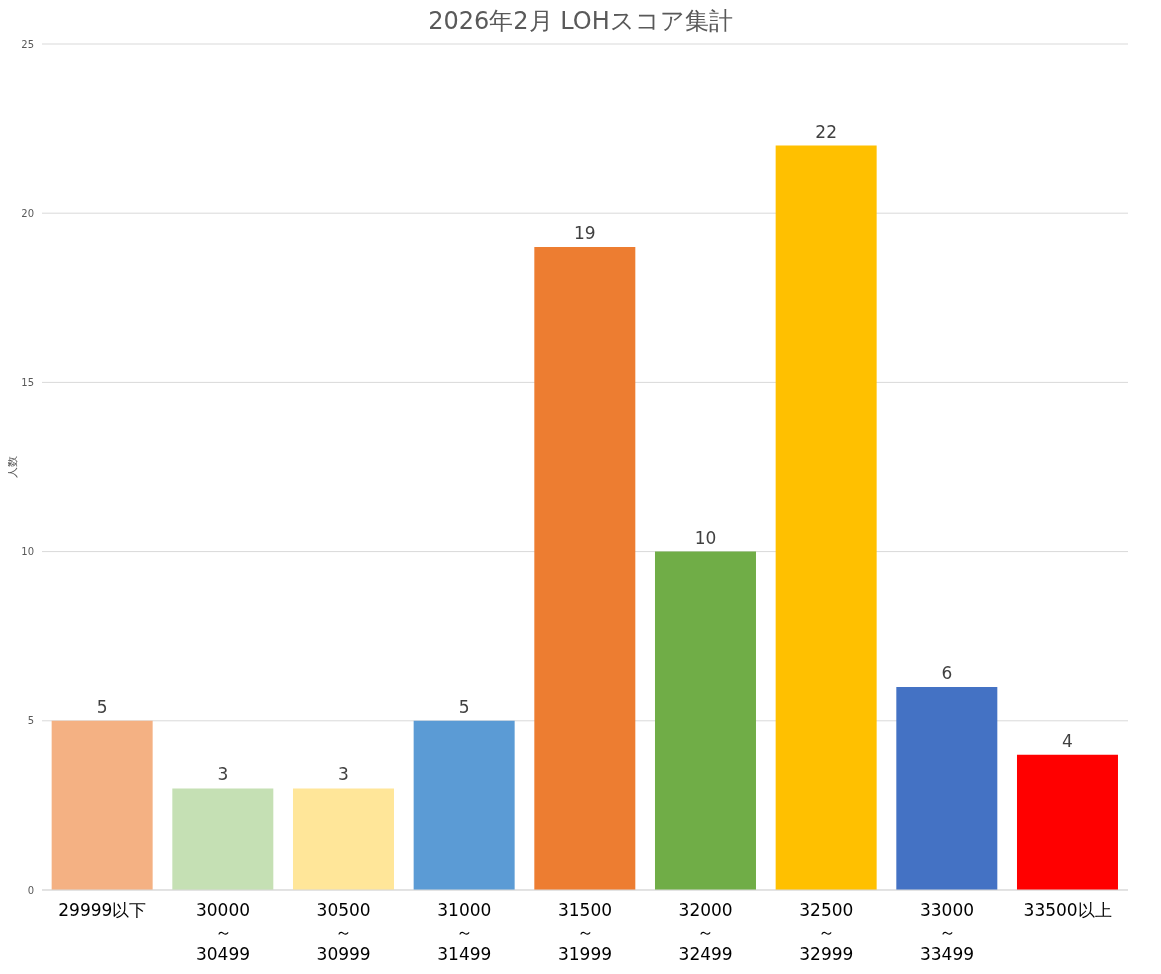  I want to click on y-tick-label: 15, so click(27, 382).